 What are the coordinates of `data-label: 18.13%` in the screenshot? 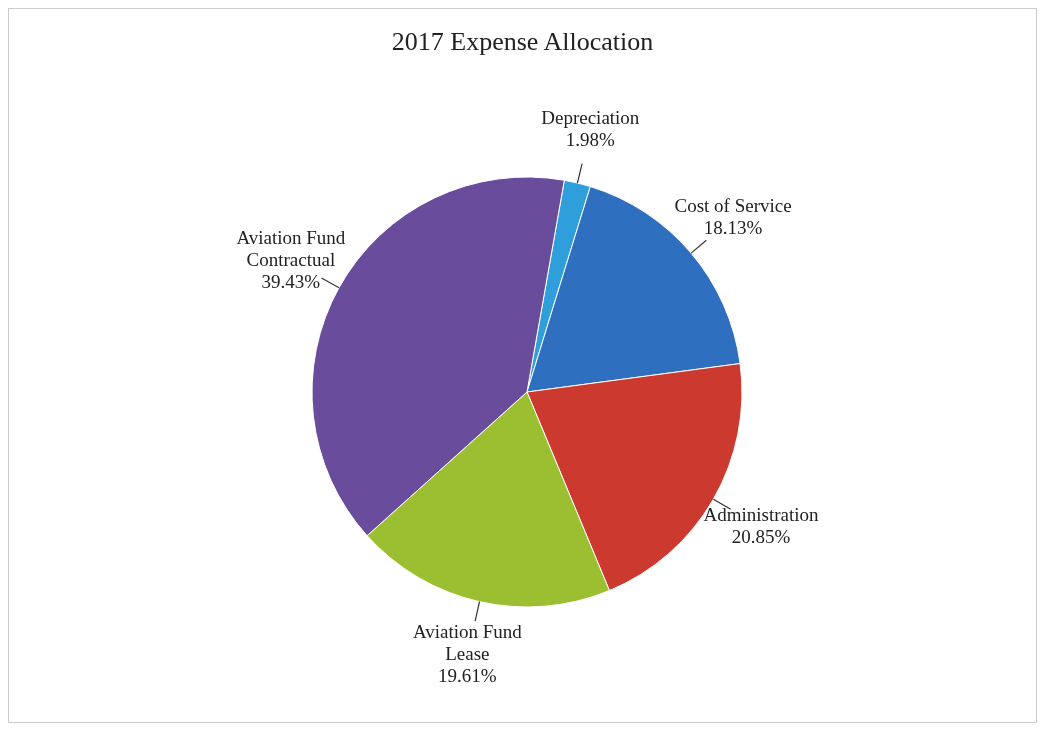 It's located at (733, 227).